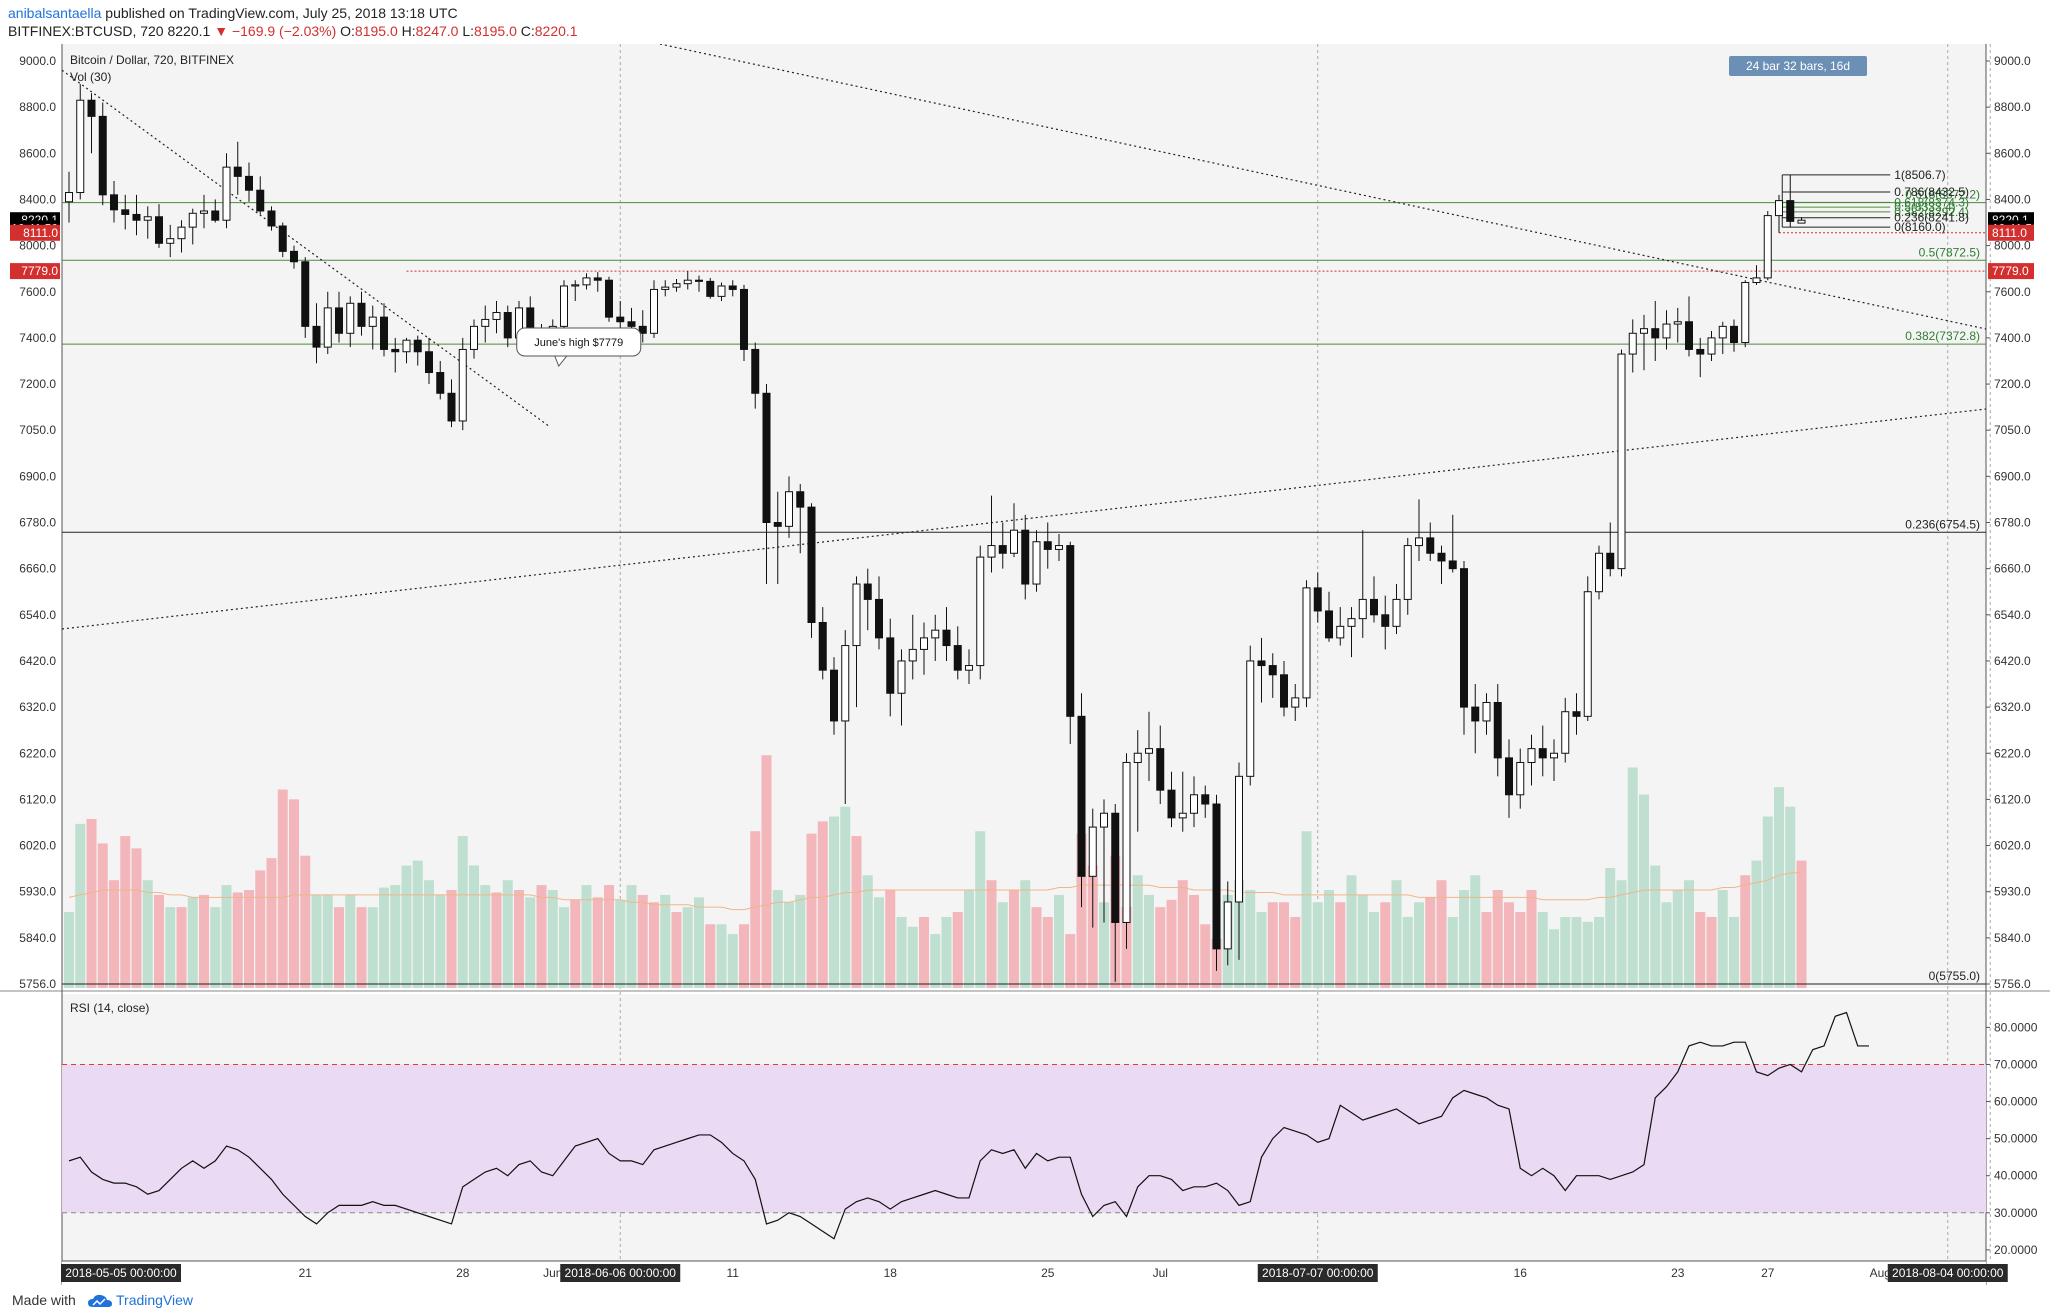  What do you see at coordinates (44, 1300) in the screenshot?
I see `made-with-label: Made with` at bounding box center [44, 1300].